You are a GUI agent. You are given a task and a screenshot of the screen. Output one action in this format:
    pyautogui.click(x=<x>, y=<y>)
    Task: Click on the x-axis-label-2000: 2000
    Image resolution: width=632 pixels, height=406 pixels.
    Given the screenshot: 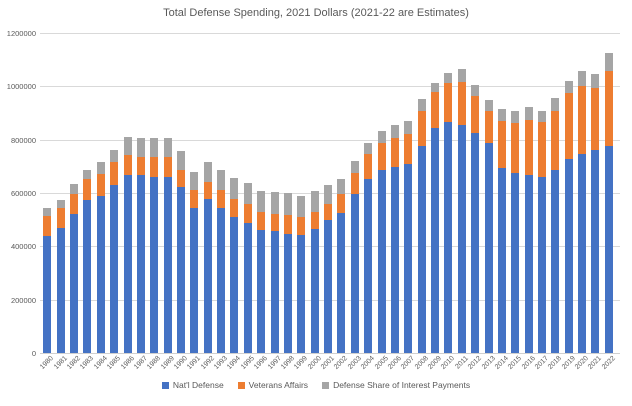 What is the action you would take?
    pyautogui.click(x=314, y=363)
    